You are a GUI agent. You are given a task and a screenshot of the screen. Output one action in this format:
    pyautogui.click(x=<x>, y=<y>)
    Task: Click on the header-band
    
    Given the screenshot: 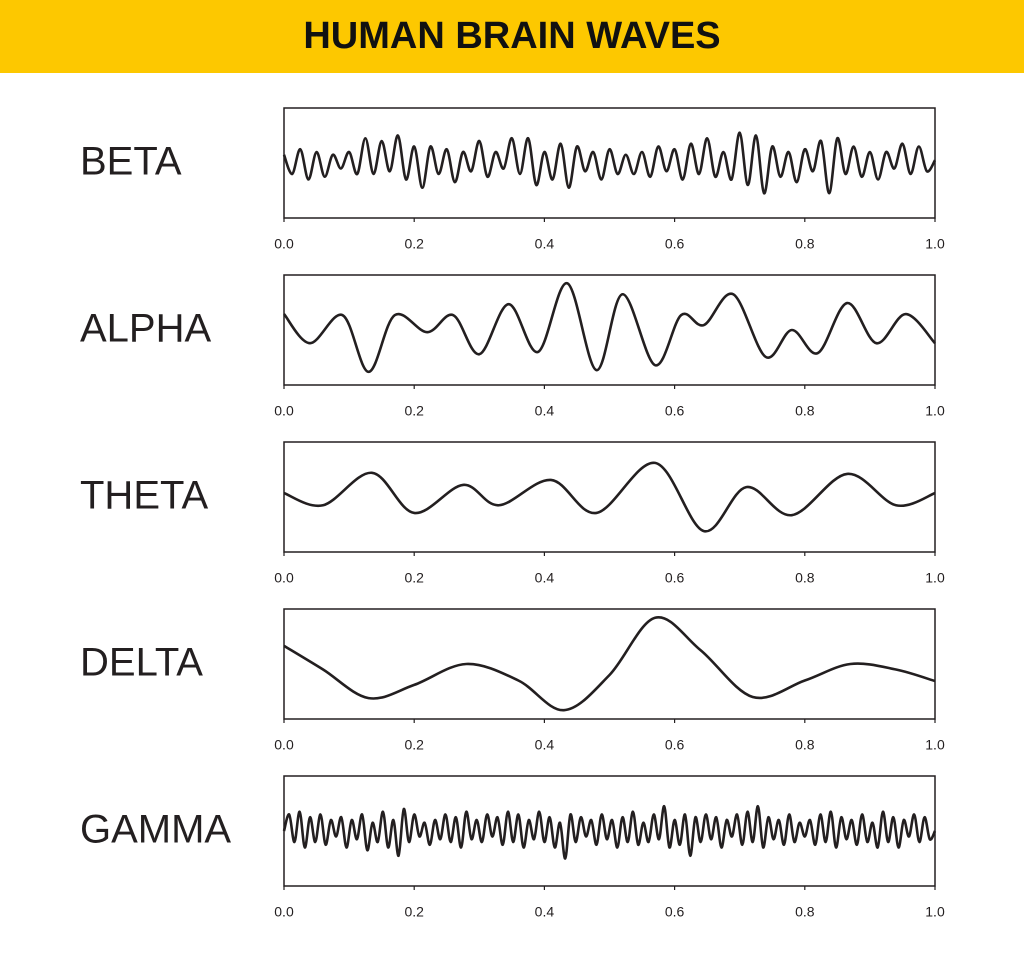 What is the action you would take?
    pyautogui.click(x=512, y=36)
    